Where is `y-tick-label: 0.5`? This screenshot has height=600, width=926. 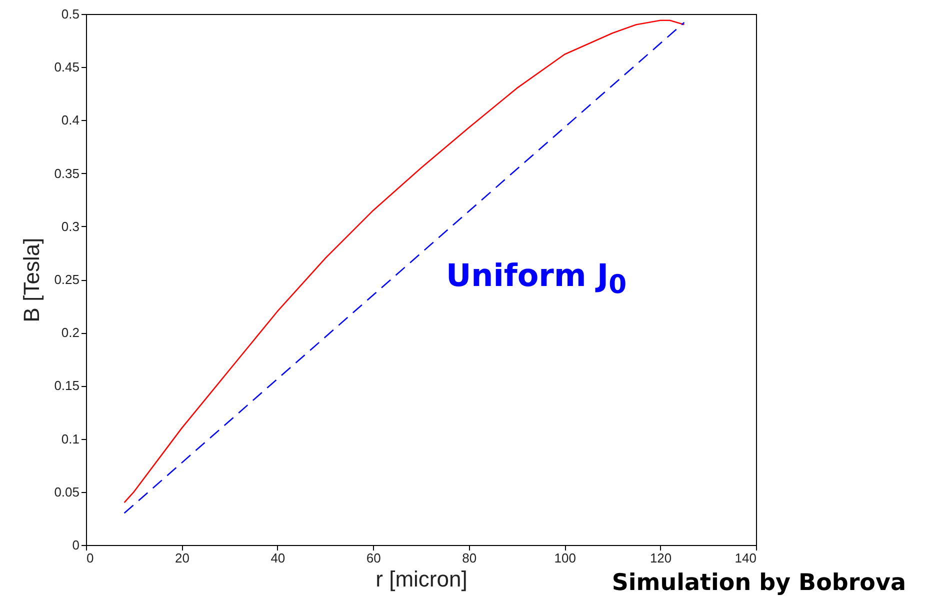 y-tick-label: 0.5 is located at coordinates (70, 14).